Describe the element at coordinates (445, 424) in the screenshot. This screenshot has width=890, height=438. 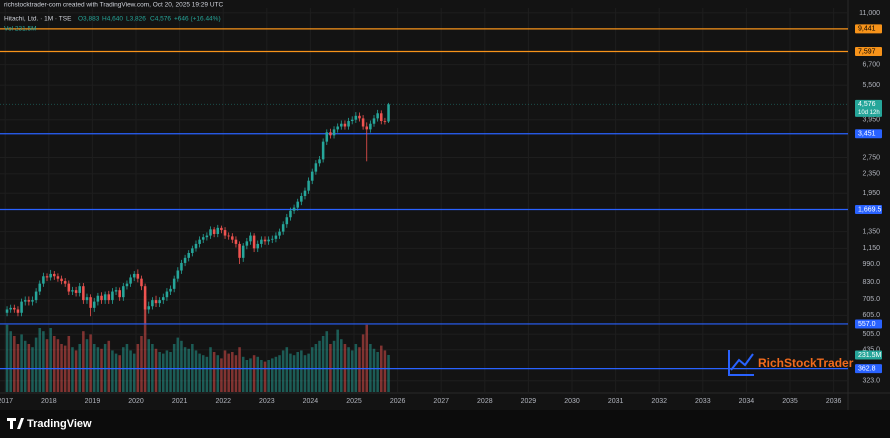
I see `footer-bar` at that location.